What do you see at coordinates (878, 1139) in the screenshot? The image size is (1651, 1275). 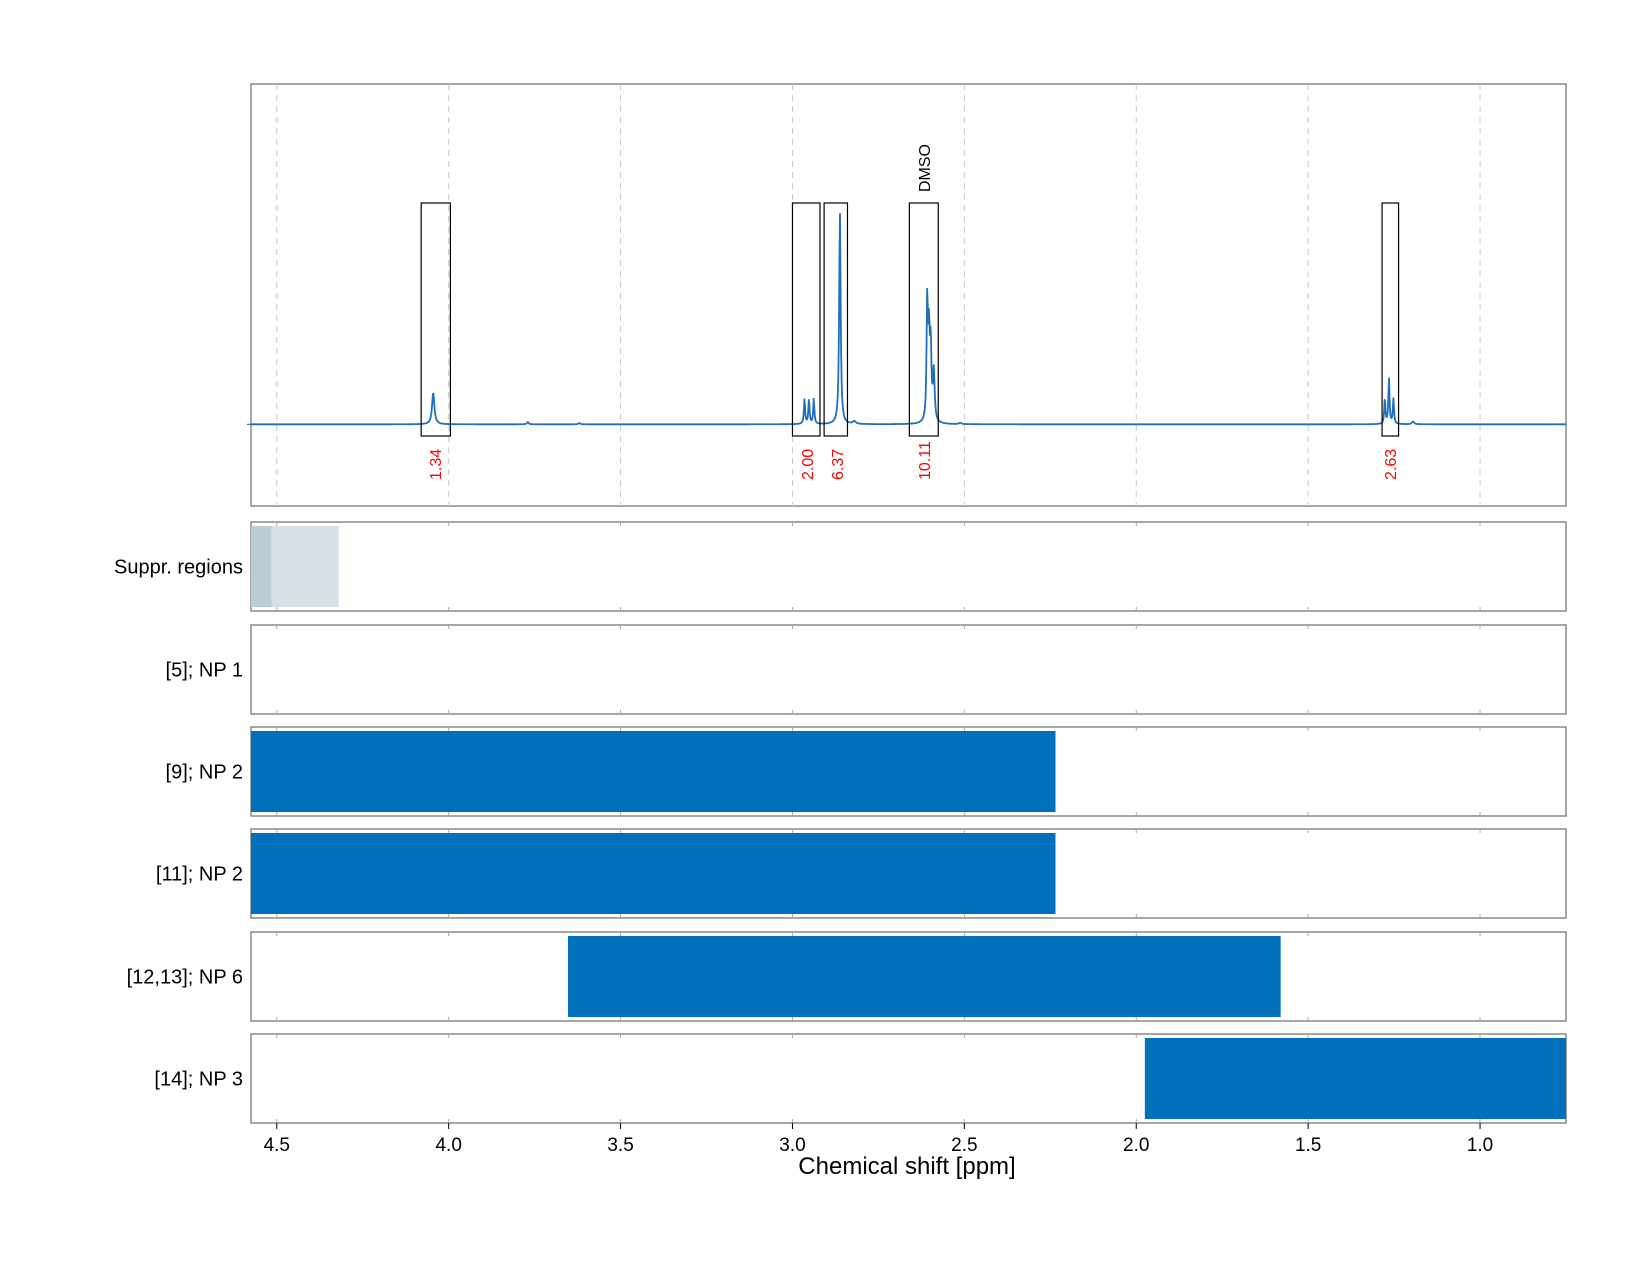 I see `x-axis: 4.5 4.0 3.5 3.0 2.5 2.0 1.5 1.0` at bounding box center [878, 1139].